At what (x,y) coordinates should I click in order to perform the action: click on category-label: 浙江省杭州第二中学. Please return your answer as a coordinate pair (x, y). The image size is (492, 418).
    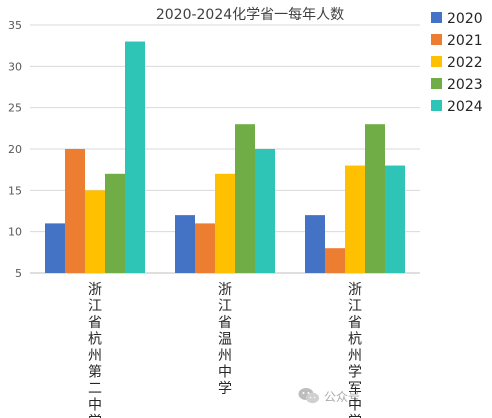
    Looking at the image, I should click on (95, 350).